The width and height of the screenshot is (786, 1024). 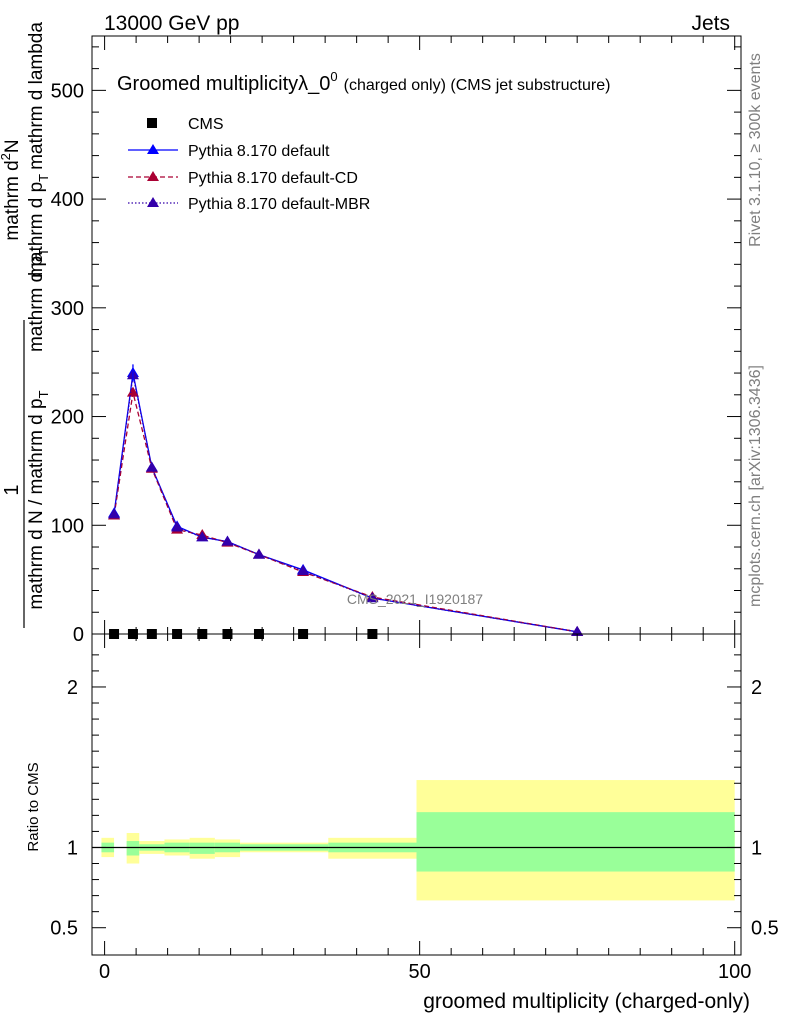 I want to click on x-tick-label: 50, so click(x=420, y=972).